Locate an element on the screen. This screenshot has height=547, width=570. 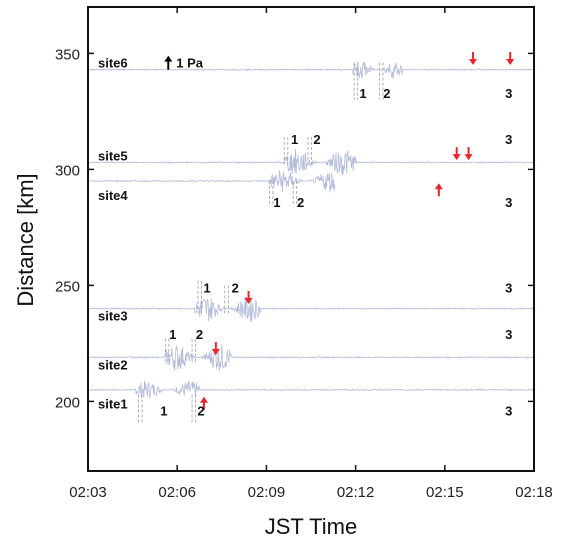
phase-label-site6-1: 1 is located at coordinates (362, 93).